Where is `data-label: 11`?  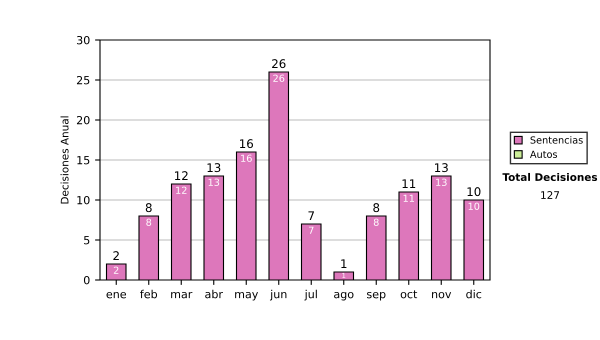
data-label: 11 is located at coordinates (409, 198).